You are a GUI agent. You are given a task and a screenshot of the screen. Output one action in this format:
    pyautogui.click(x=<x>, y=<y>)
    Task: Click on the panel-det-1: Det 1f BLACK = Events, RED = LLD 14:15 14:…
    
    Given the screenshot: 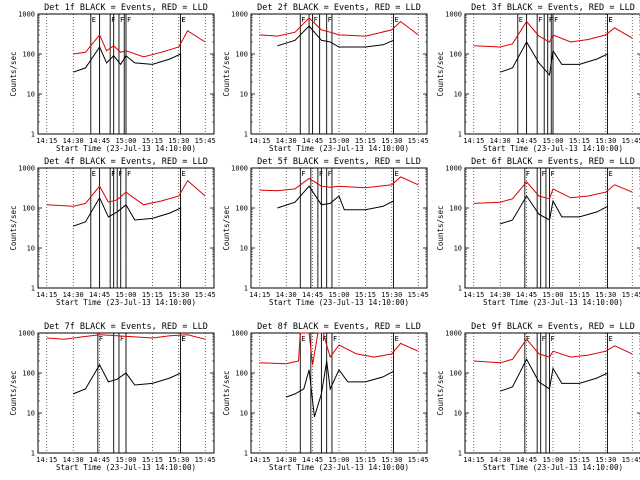 What is the action you would take?
    pyautogui.click(x=112, y=78)
    